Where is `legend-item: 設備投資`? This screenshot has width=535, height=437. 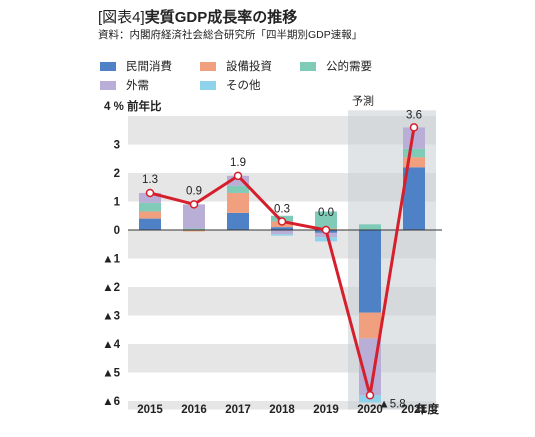 legend-item: 設備投資 is located at coordinates (236, 66).